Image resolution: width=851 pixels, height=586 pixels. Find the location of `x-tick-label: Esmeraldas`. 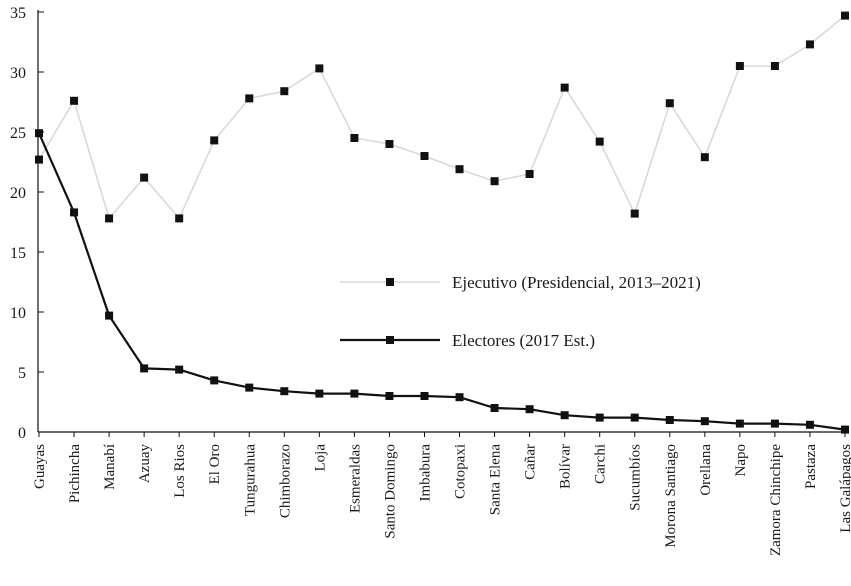

x-tick-label: Esmeraldas is located at coordinates (355, 478).